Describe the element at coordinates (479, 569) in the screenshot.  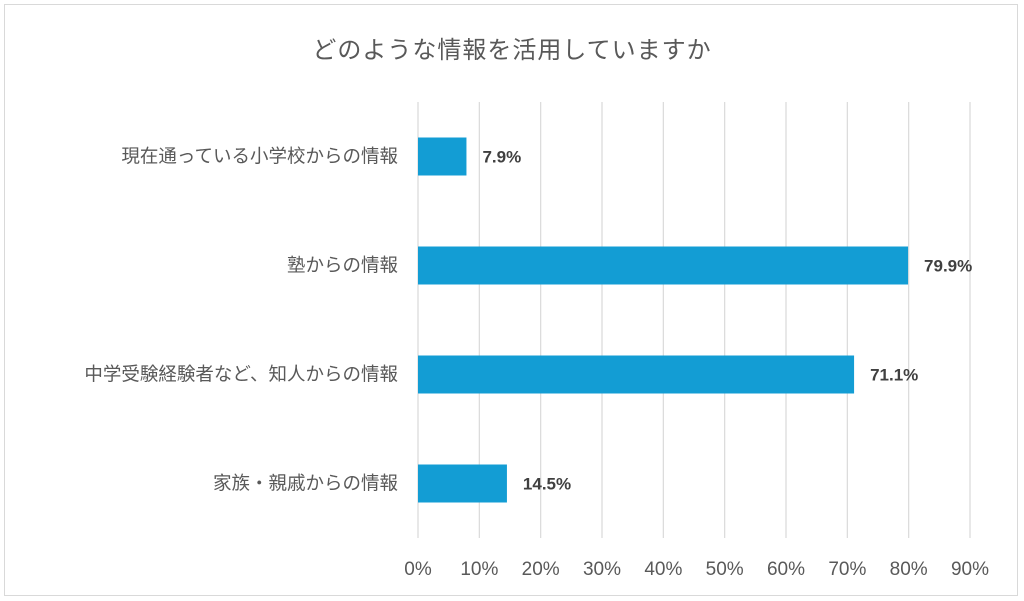
I see `x-tick-label: 10%` at that location.